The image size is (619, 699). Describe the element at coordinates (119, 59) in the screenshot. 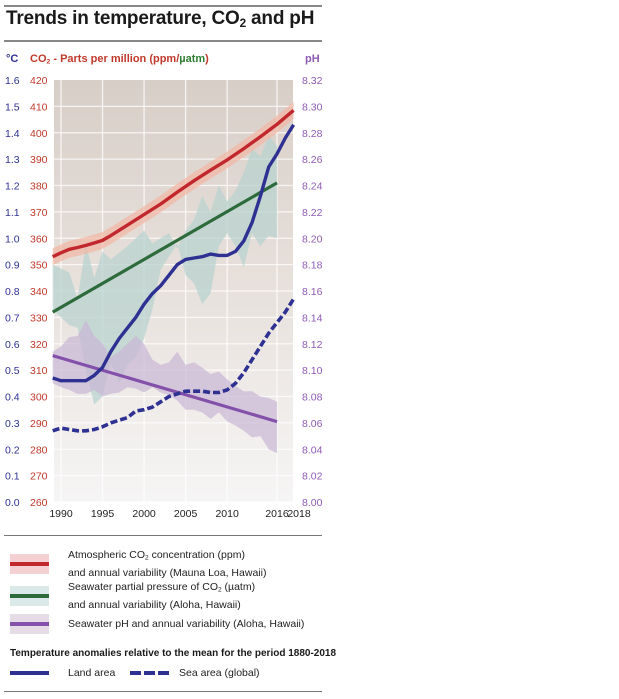

I see `co2-axis-label: CO2 - Parts per million (ppm/µatm)` at that location.